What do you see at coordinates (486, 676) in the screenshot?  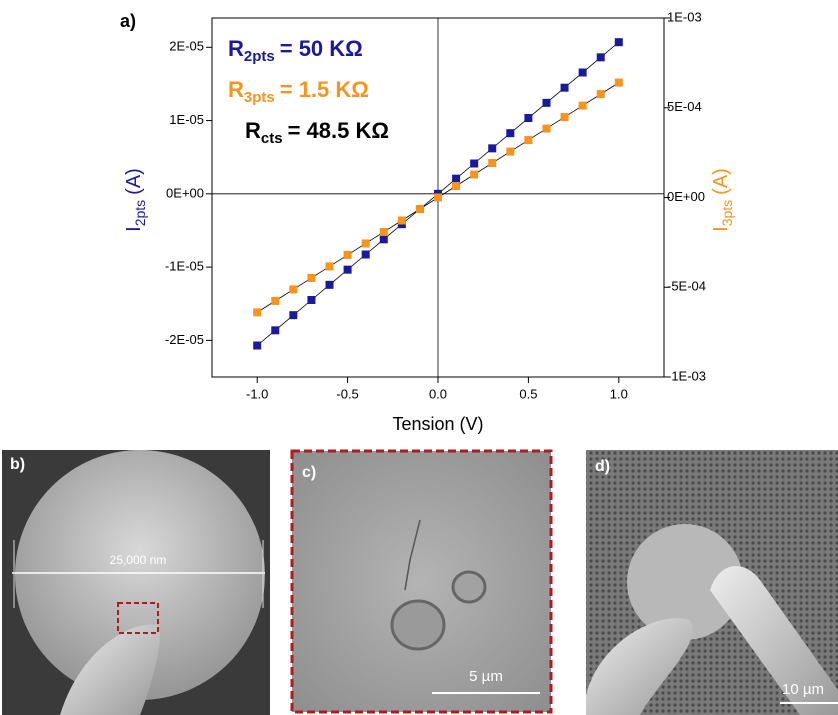 I see `scale-label: 5 µm` at bounding box center [486, 676].